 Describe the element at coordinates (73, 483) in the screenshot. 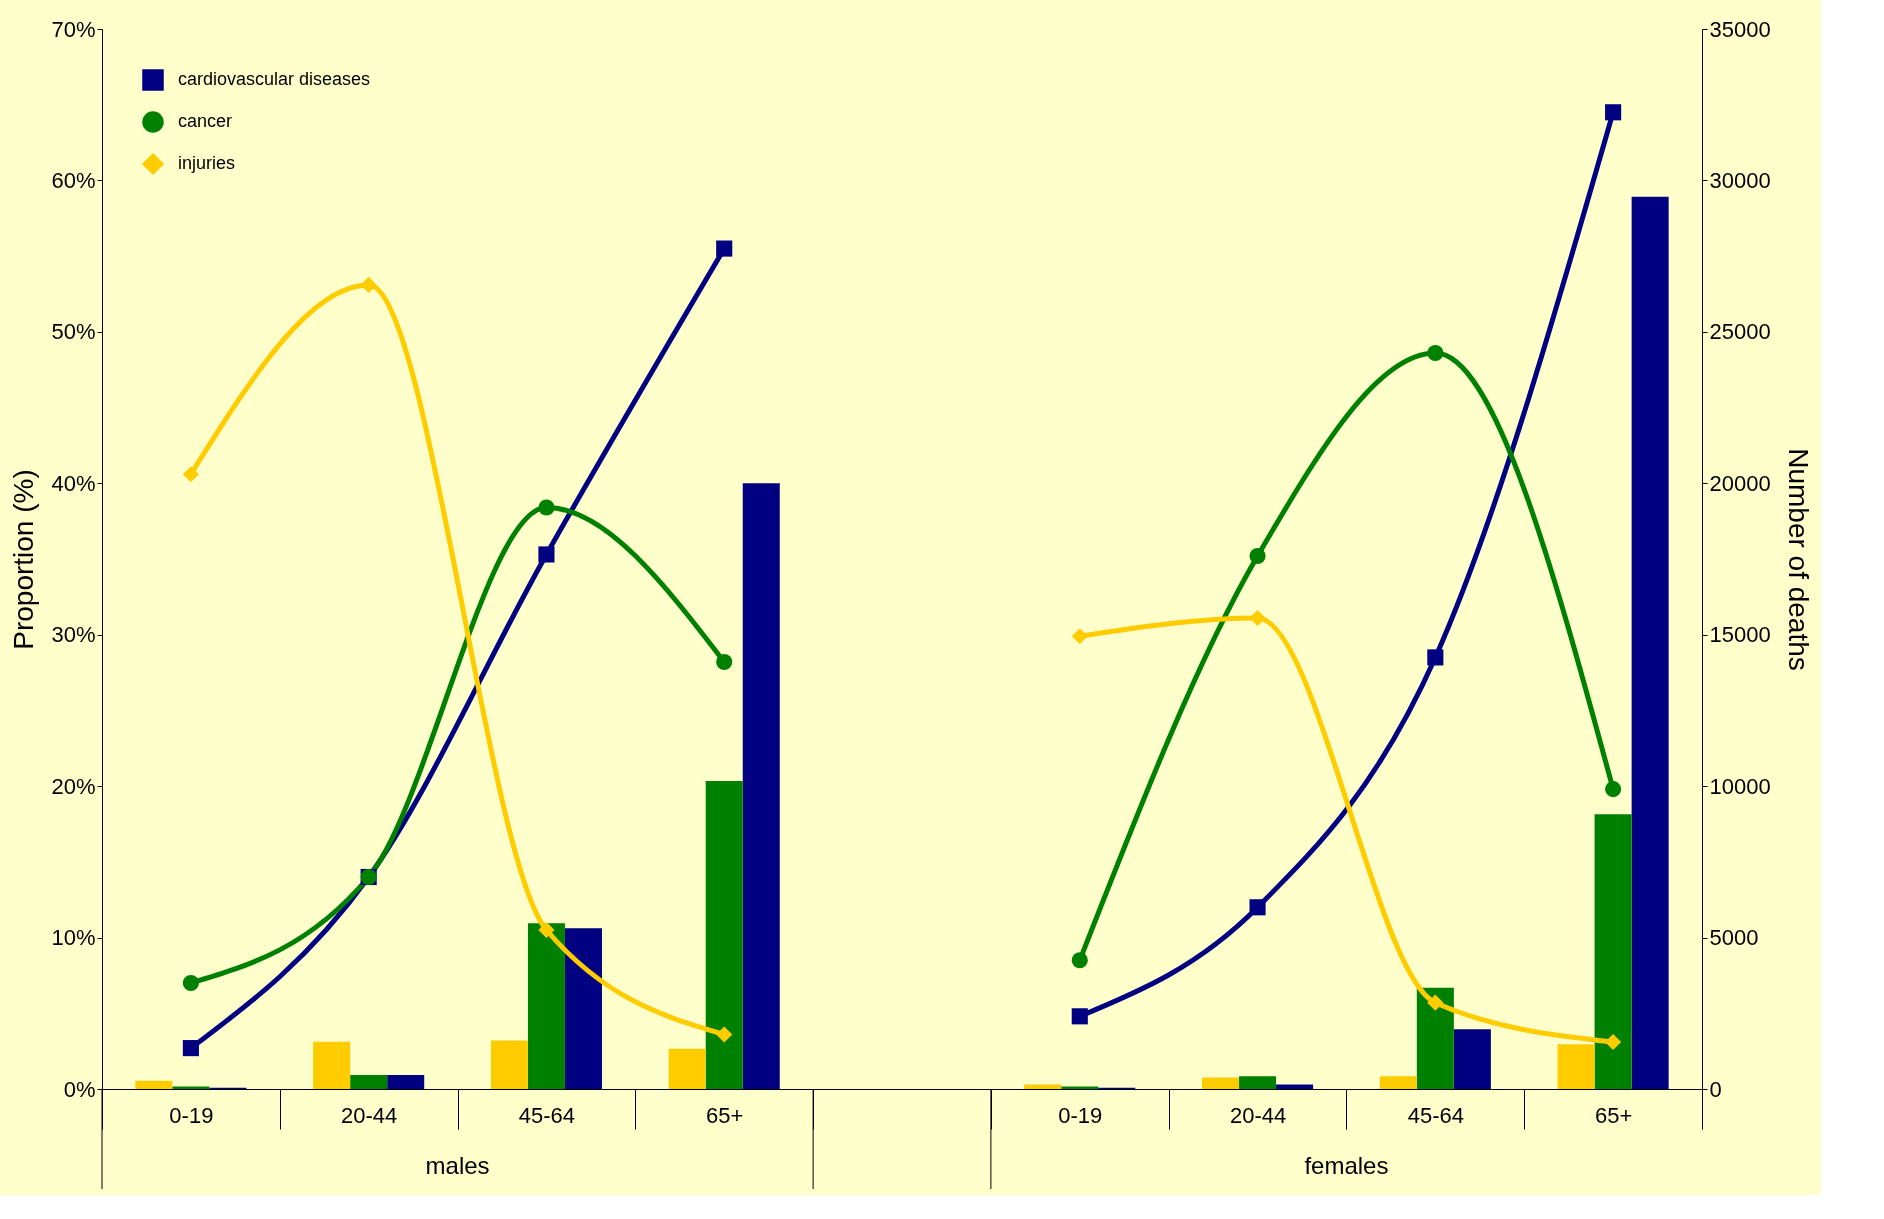

I see `y-tick-label: 40%` at that location.